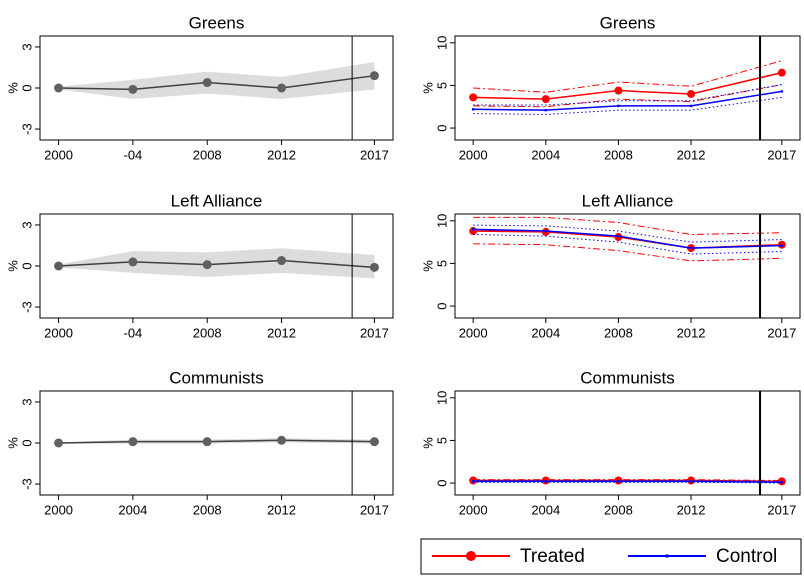  What do you see at coordinates (132, 154) in the screenshot?
I see `x-tick-label: -04` at bounding box center [132, 154].